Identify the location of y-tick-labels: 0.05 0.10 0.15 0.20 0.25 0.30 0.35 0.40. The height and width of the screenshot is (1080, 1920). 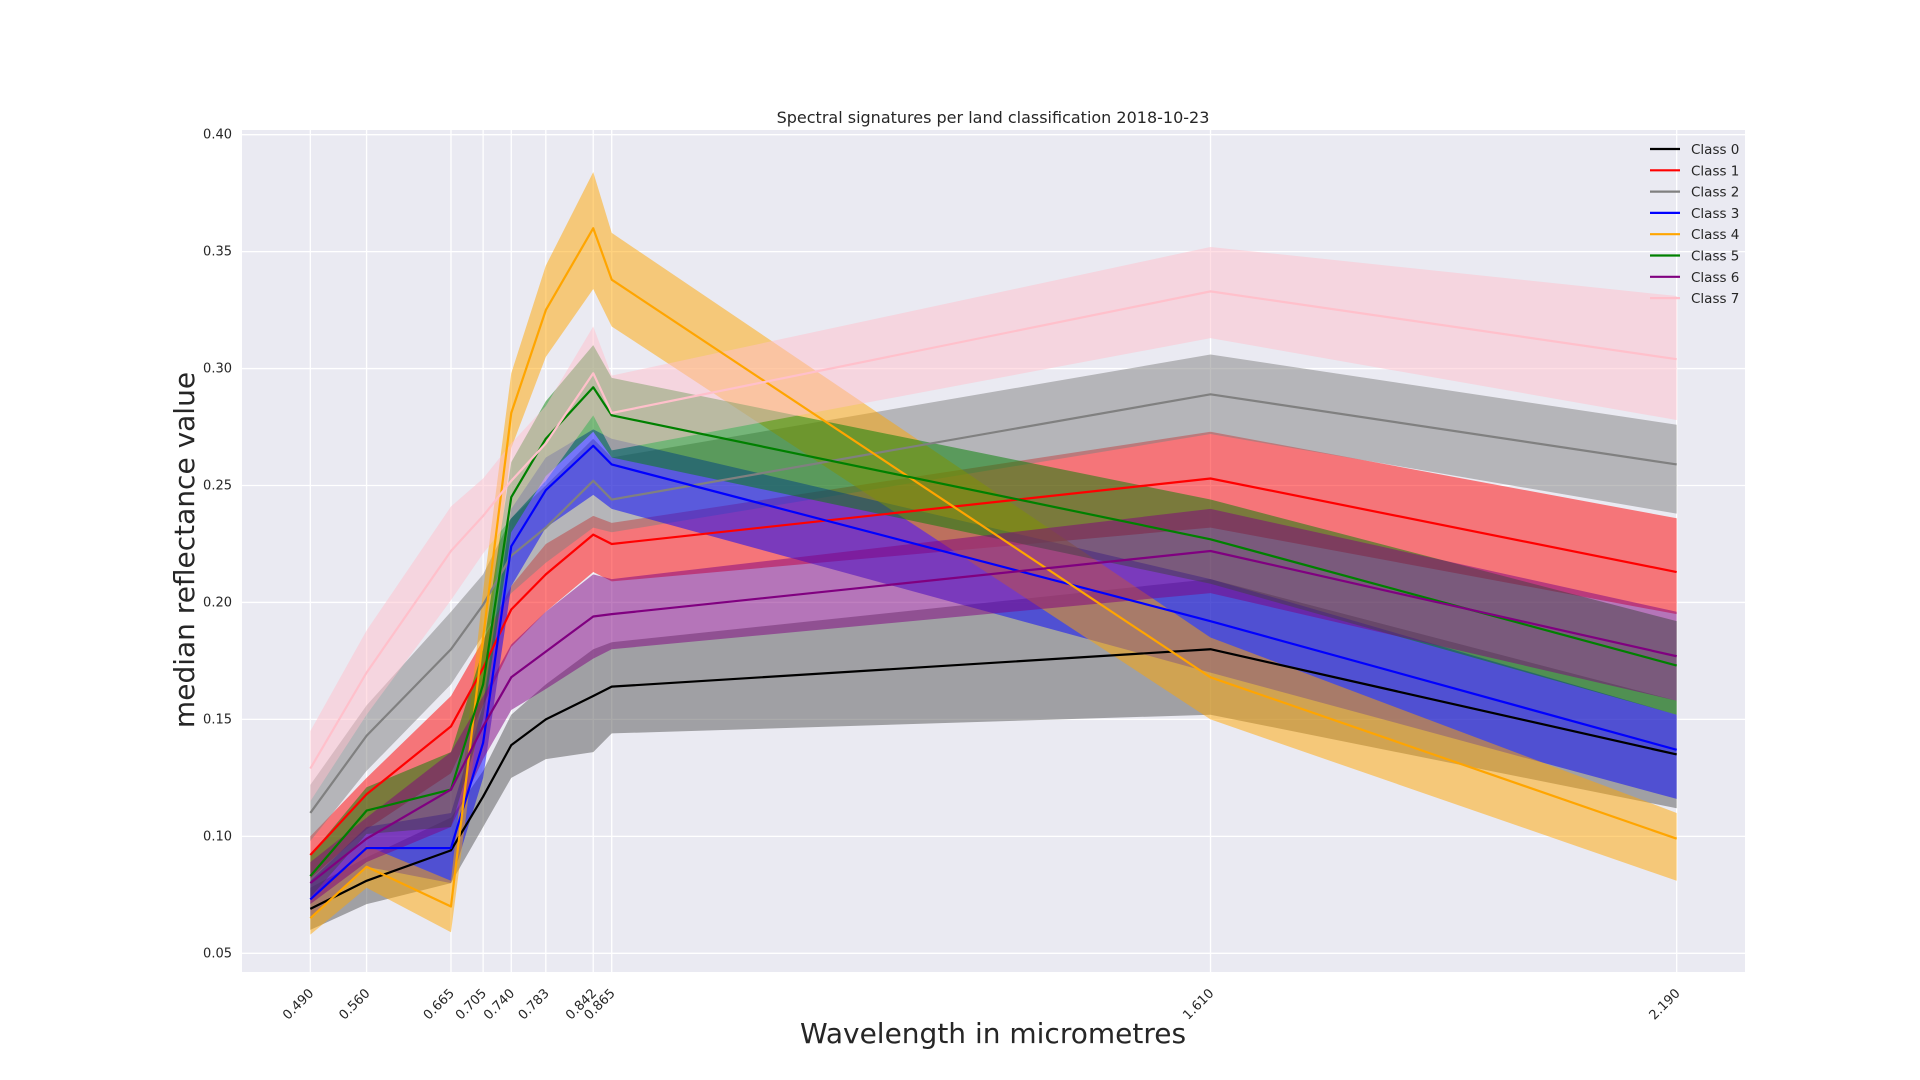
(217, 545).